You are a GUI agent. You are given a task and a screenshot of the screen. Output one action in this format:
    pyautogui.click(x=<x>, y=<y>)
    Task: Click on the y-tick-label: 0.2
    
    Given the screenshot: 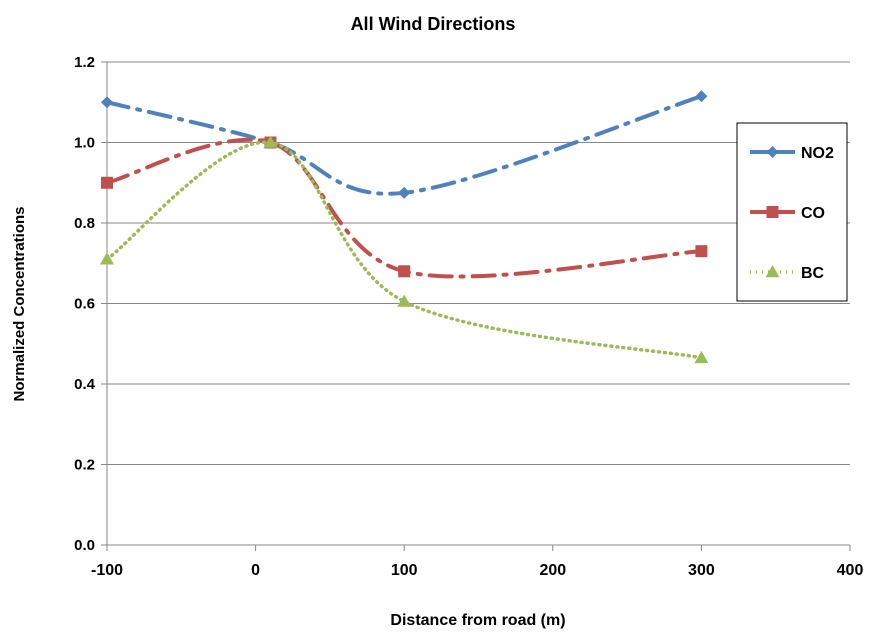 What is the action you would take?
    pyautogui.click(x=84, y=465)
    